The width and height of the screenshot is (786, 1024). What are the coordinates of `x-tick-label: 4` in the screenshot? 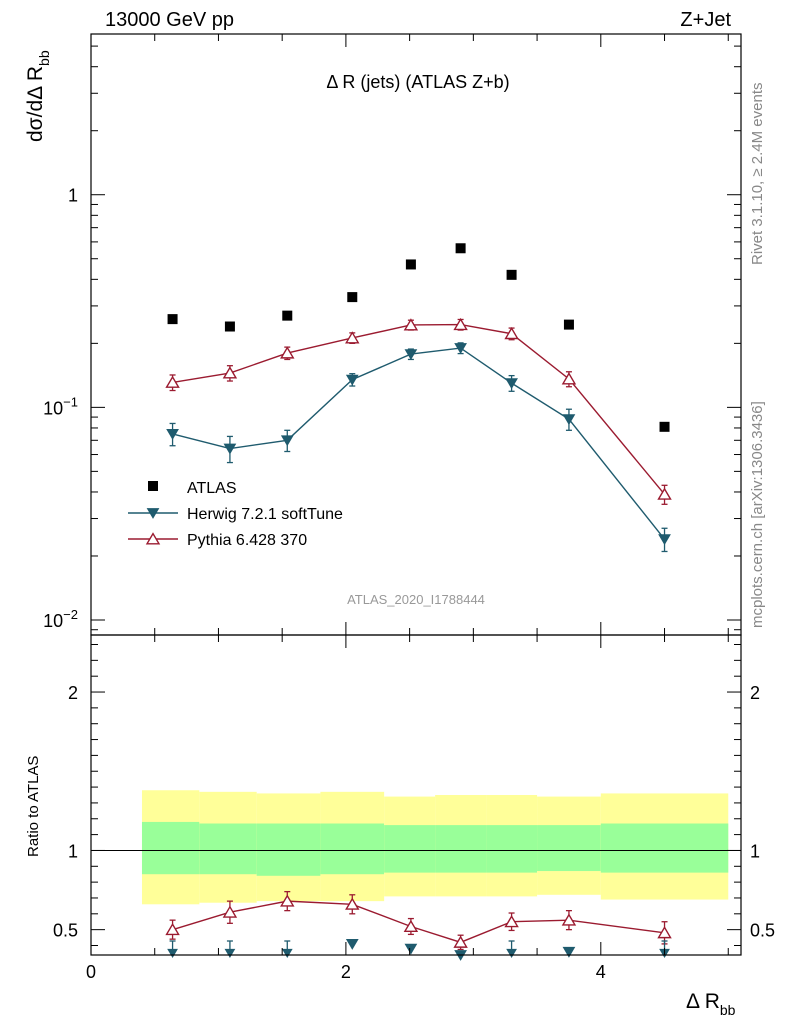 It's located at (601, 972).